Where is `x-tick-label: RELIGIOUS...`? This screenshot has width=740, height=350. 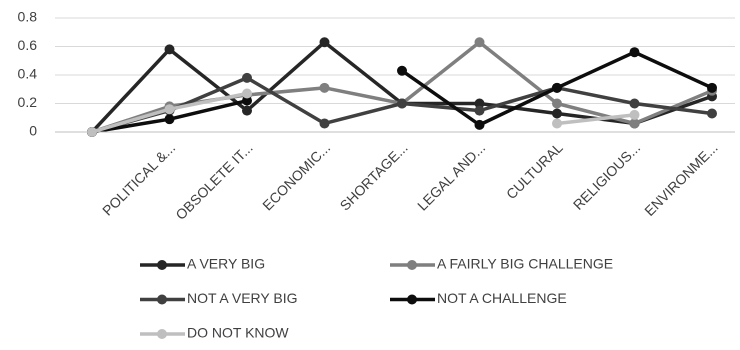 x-tick-label: RELIGIOUS... is located at coordinates (606, 175).